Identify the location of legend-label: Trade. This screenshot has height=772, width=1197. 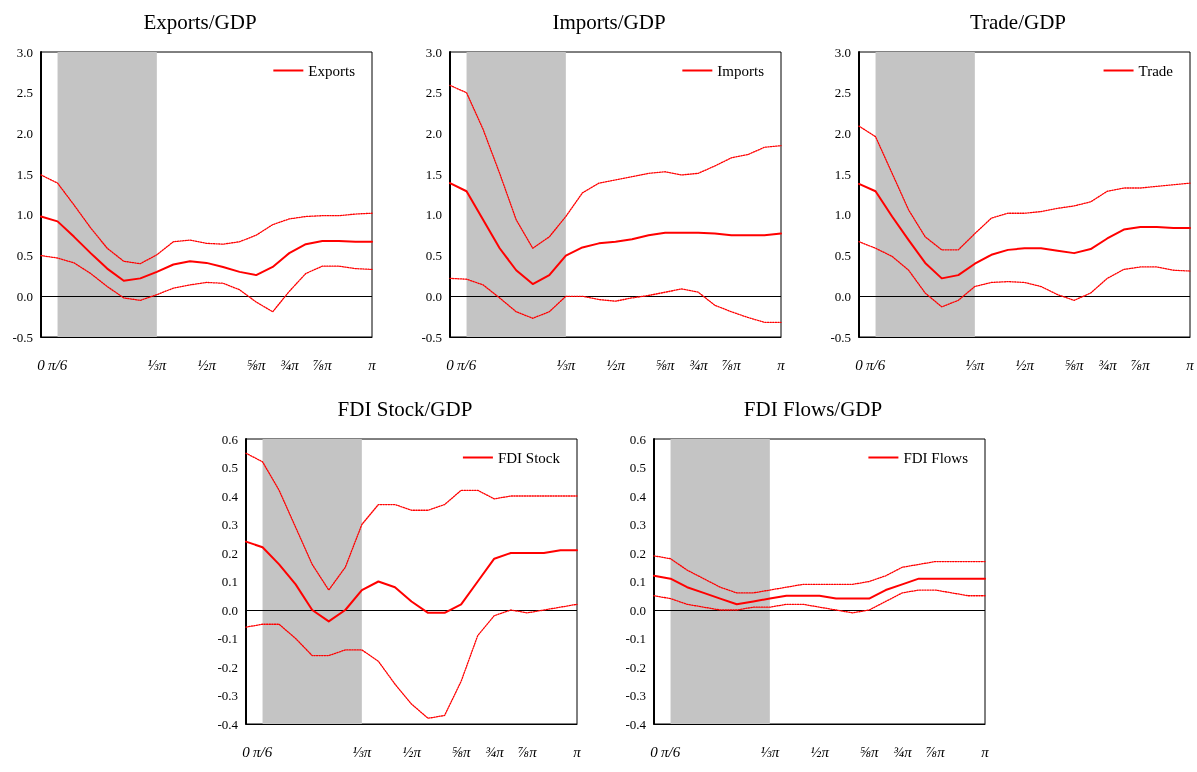
(1156, 70).